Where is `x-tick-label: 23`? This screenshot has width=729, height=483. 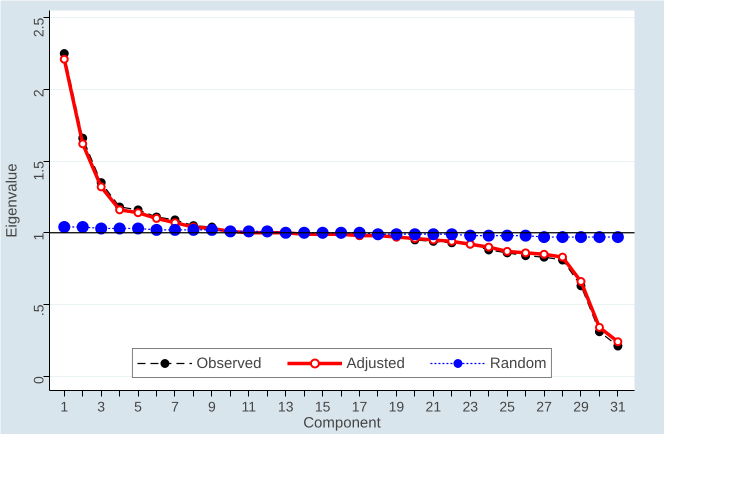 x-tick-label: 23 is located at coordinates (470, 406).